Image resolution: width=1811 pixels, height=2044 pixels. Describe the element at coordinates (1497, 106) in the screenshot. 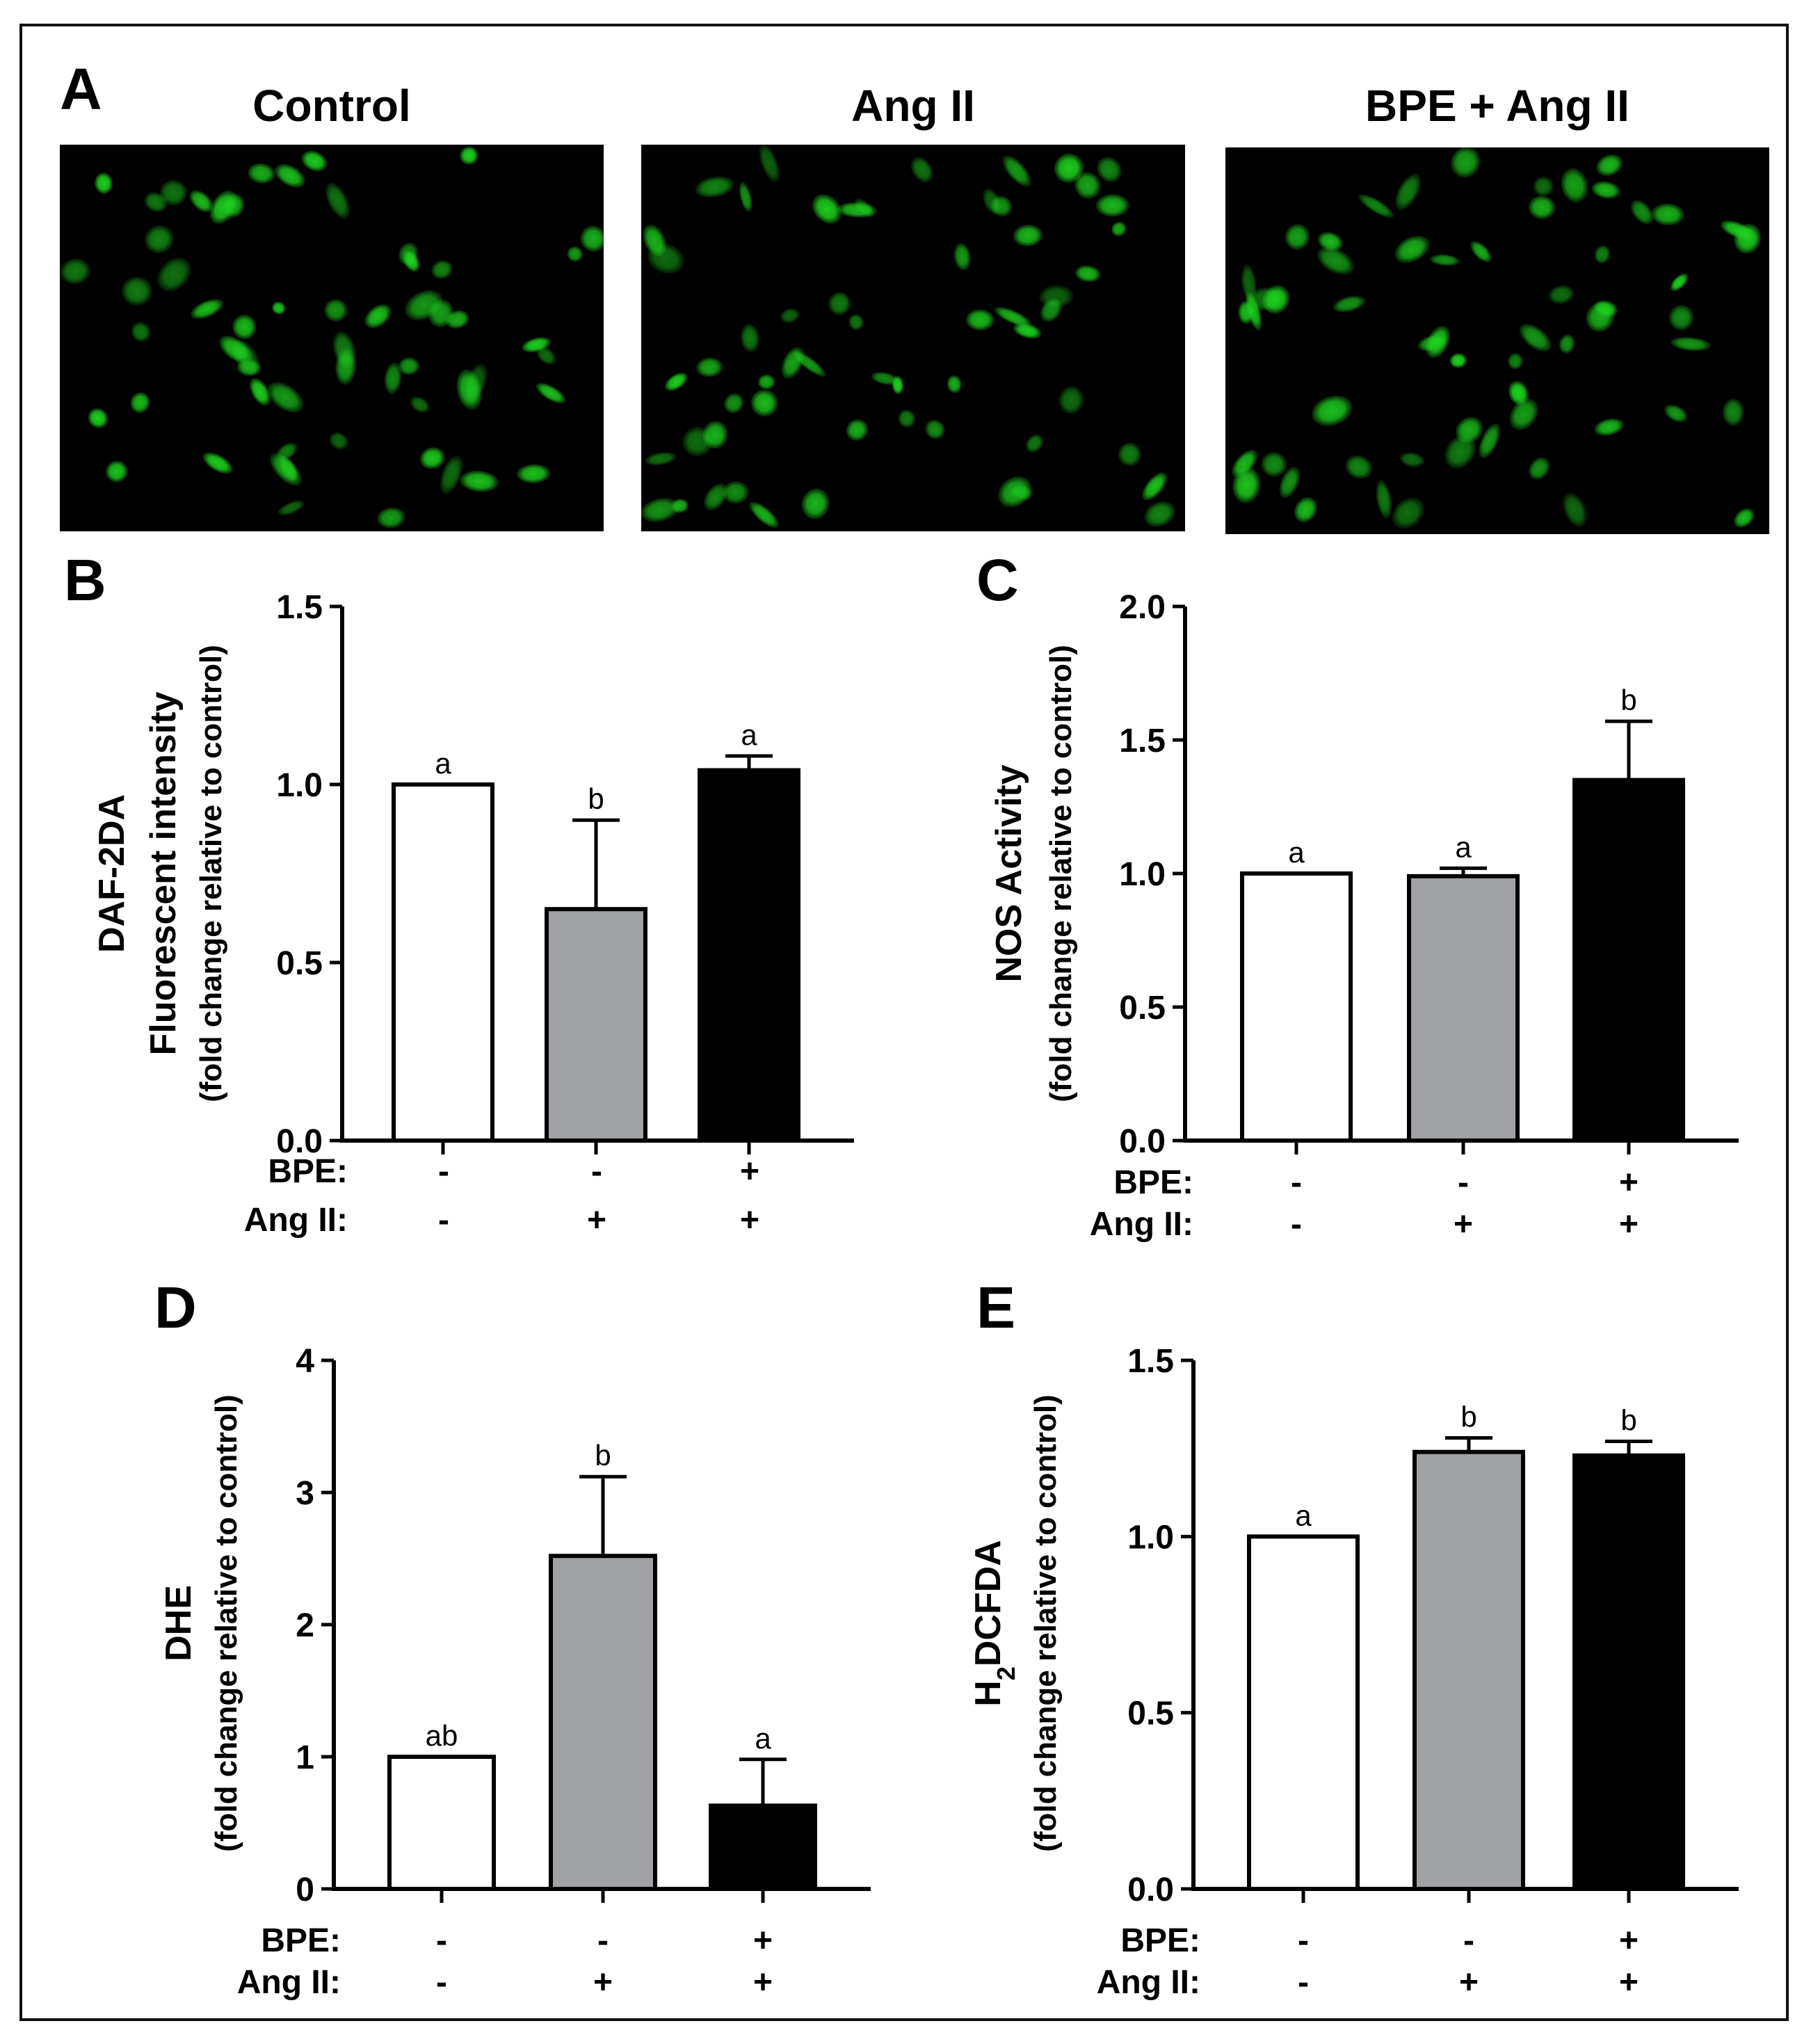

I see `micrograph-title-bpe-angii: BPE + Ang II` at that location.